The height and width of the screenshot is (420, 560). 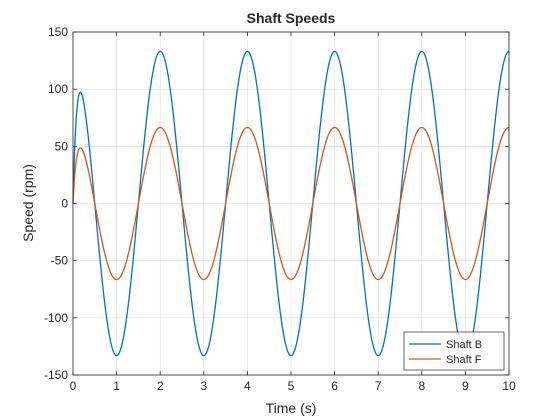 What do you see at coordinates (291, 18) in the screenshot?
I see `chart-title: Shaft Speeds` at bounding box center [291, 18].